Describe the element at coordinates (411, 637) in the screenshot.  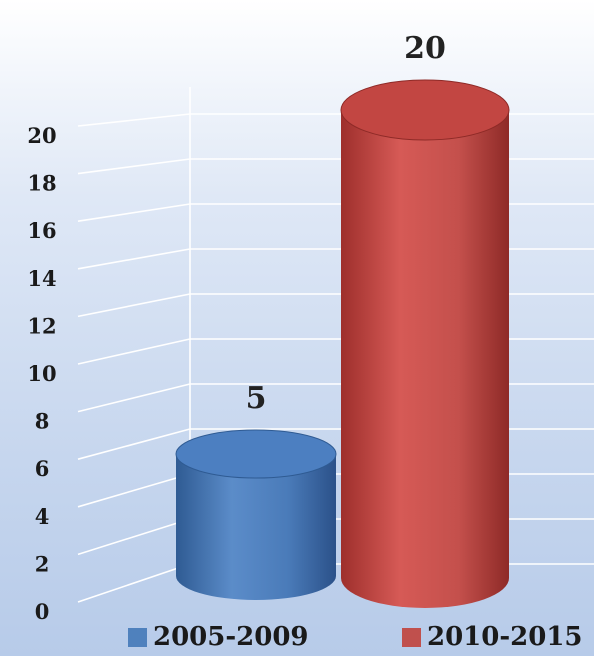
I see `legend-swatch-red` at that location.